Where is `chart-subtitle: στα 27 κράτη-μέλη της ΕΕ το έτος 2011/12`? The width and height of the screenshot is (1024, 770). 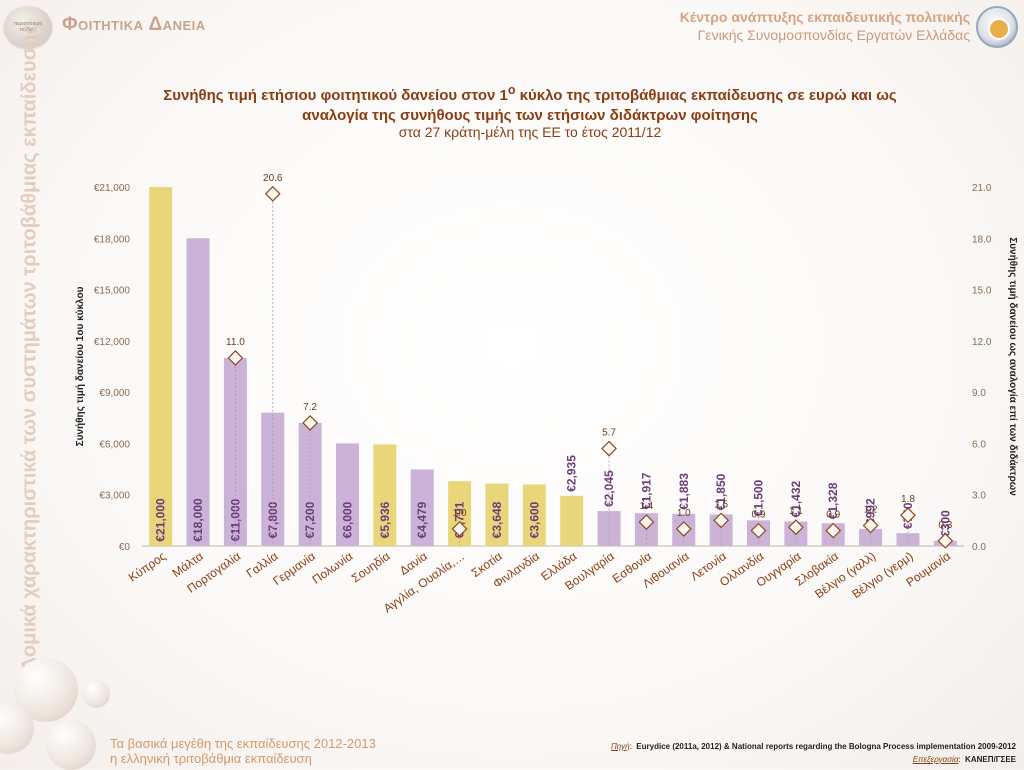
chart-subtitle: στα 27 κράτη-μέλη της ΕΕ το έτος 2011/12 is located at coordinates (530, 132).